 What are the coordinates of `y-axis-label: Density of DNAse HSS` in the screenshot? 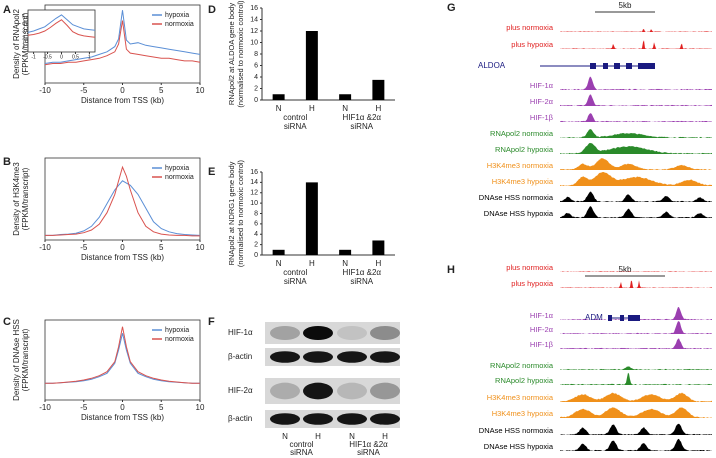 It's located at (16, 360).